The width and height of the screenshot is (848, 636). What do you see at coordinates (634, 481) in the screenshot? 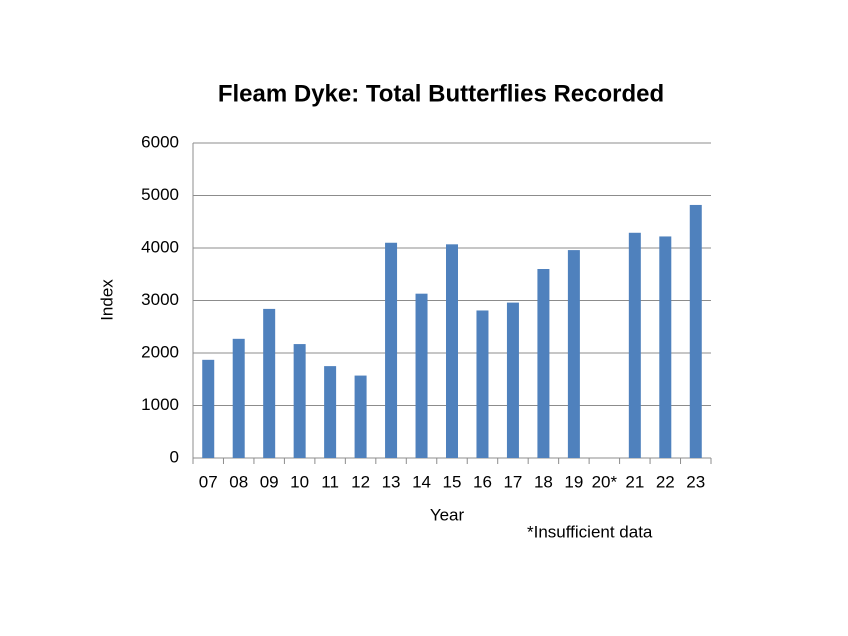
I see `x-tick-label: 21` at bounding box center [634, 481].